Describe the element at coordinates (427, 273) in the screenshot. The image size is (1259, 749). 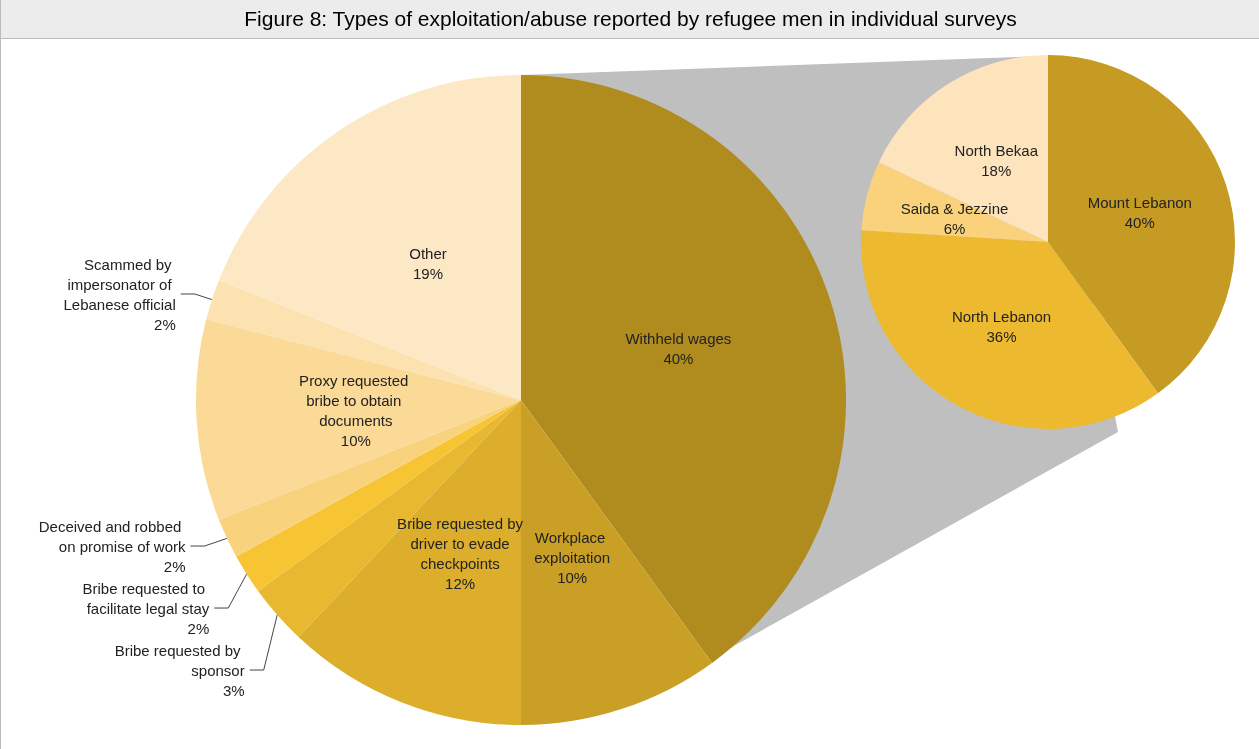
I see `data-label: 19%` at that location.